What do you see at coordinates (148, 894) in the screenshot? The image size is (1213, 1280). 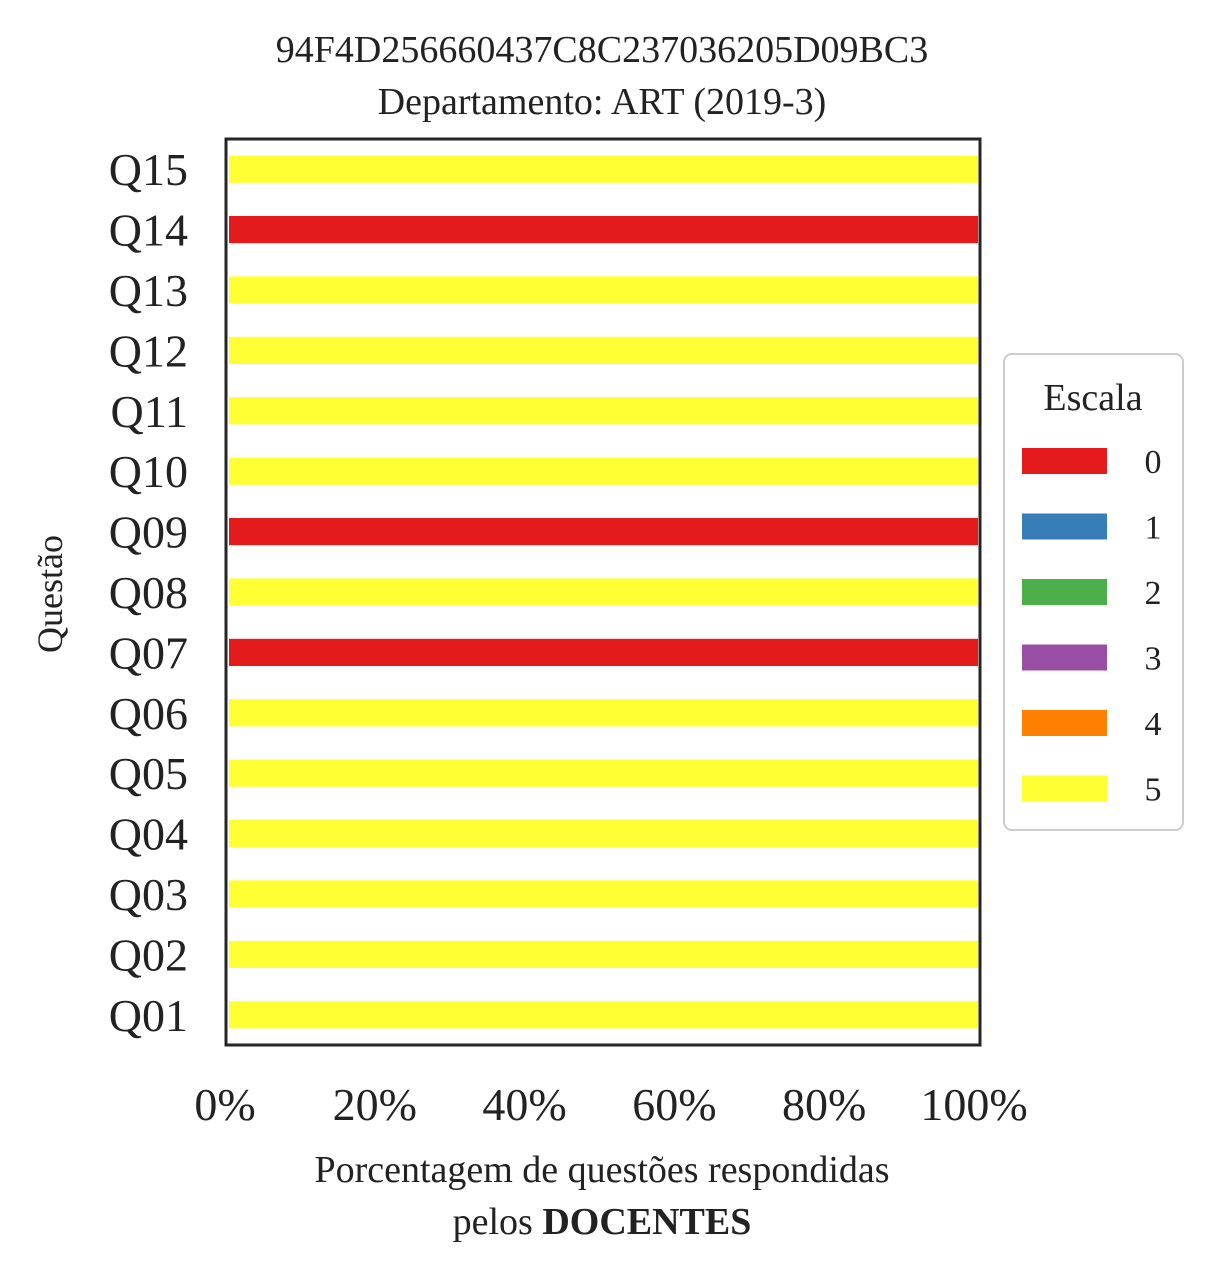 I see `y-tick-label-q03: Q03` at bounding box center [148, 894].